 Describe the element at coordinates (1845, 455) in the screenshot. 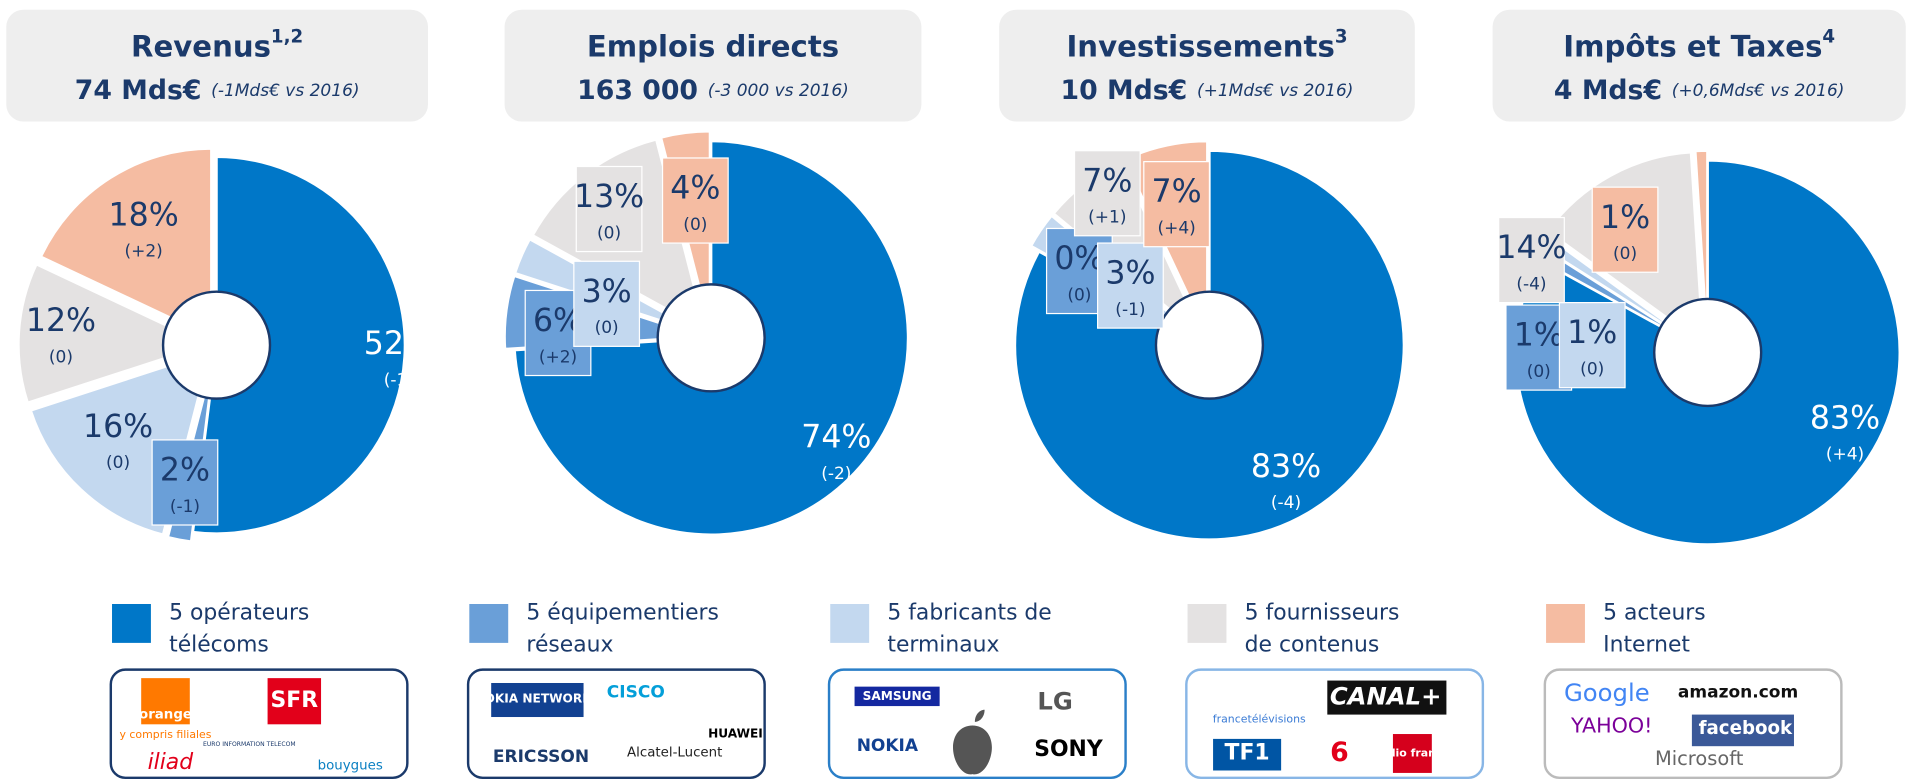

I see `change-label: (+4)` at that location.